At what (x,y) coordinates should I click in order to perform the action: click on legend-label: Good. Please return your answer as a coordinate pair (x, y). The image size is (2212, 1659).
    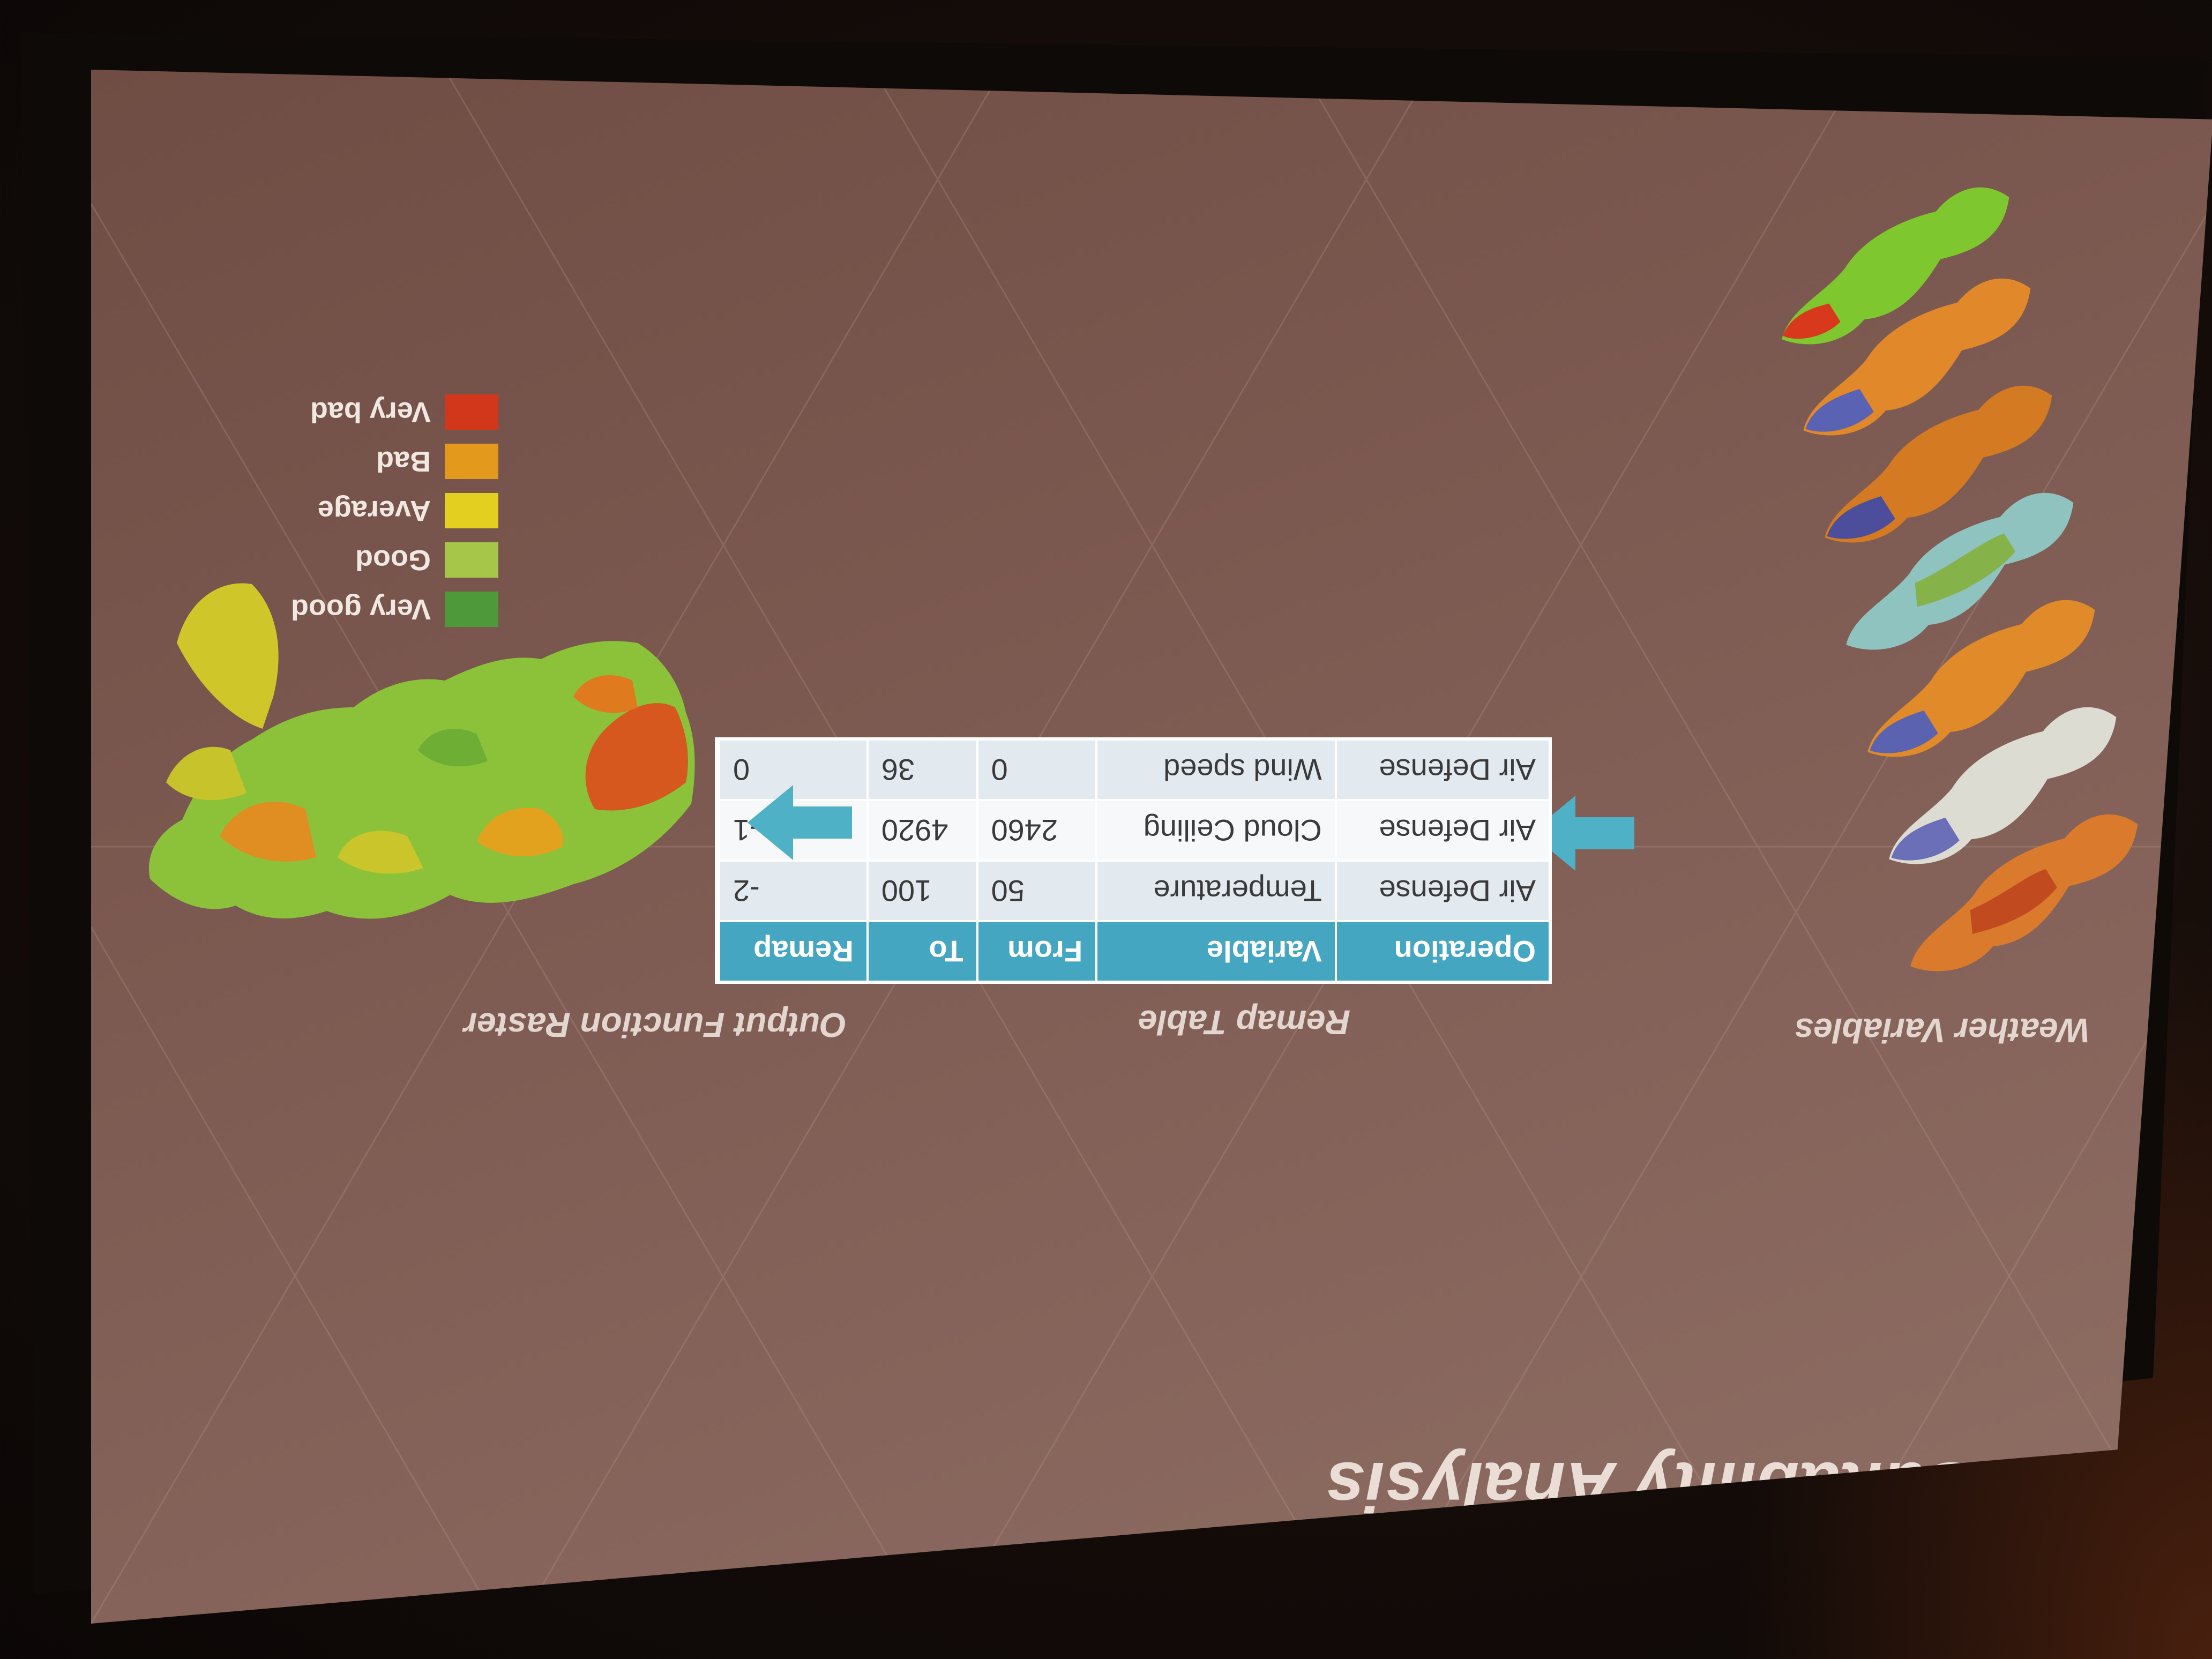
    Looking at the image, I should click on (393, 560).